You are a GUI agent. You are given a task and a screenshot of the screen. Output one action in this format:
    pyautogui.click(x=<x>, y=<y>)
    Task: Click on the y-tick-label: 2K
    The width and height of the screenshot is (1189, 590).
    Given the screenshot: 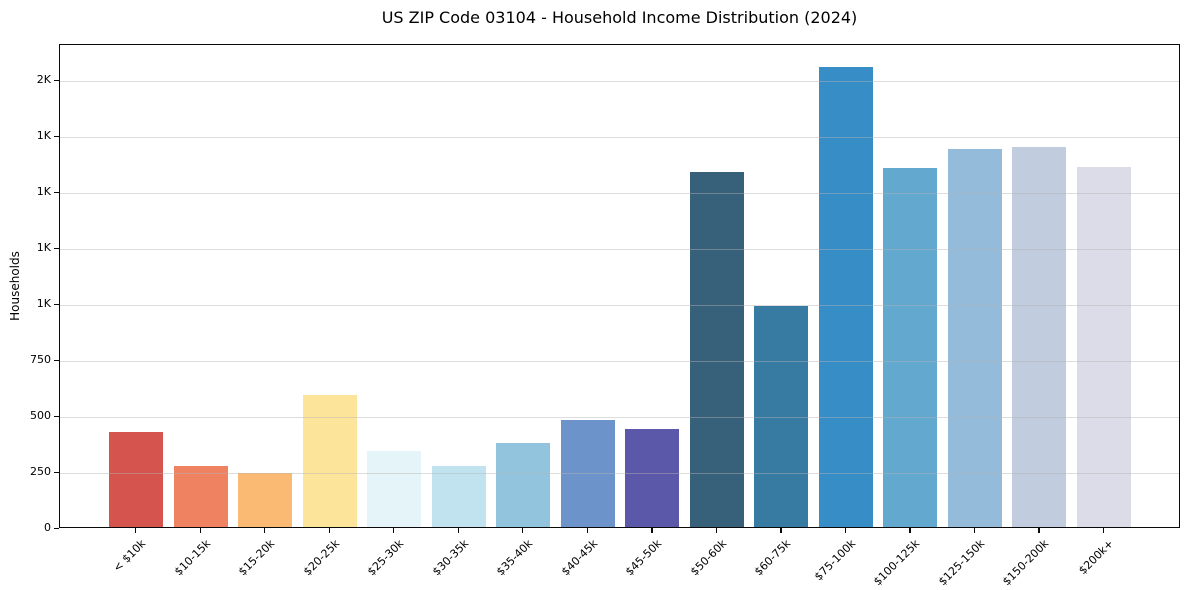 What is the action you would take?
    pyautogui.click(x=43, y=79)
    